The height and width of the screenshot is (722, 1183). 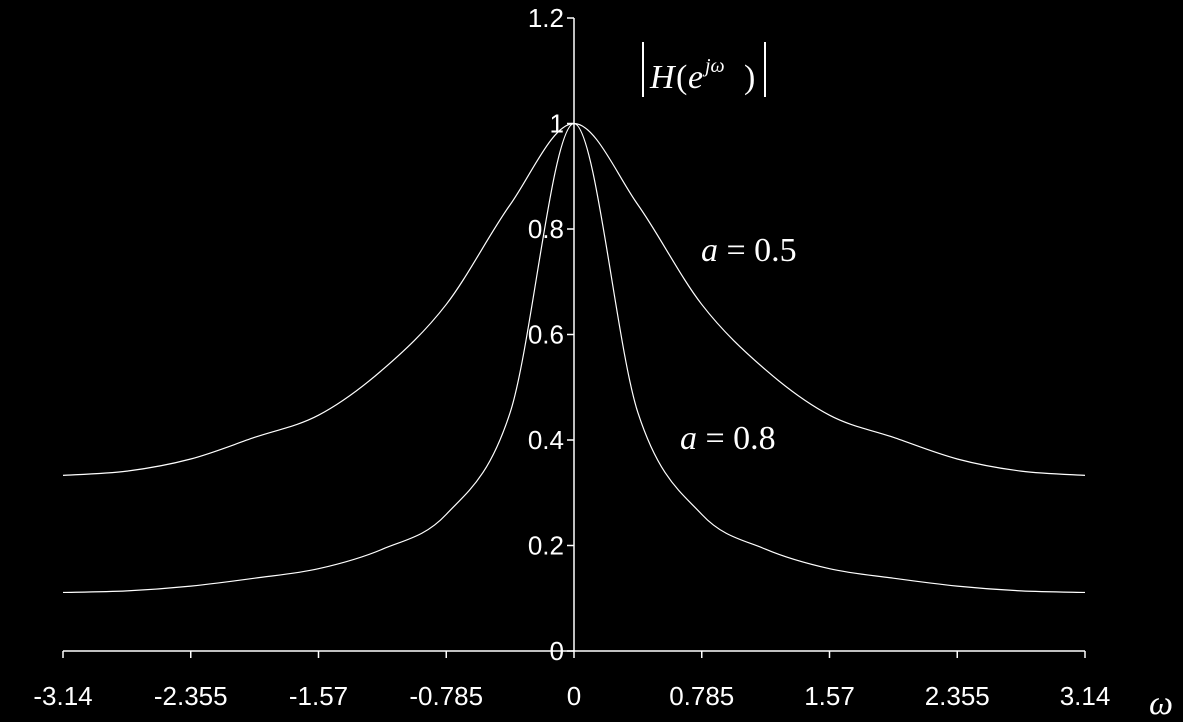 I want to click on y-tick-label: 0.2, so click(x=546, y=546).